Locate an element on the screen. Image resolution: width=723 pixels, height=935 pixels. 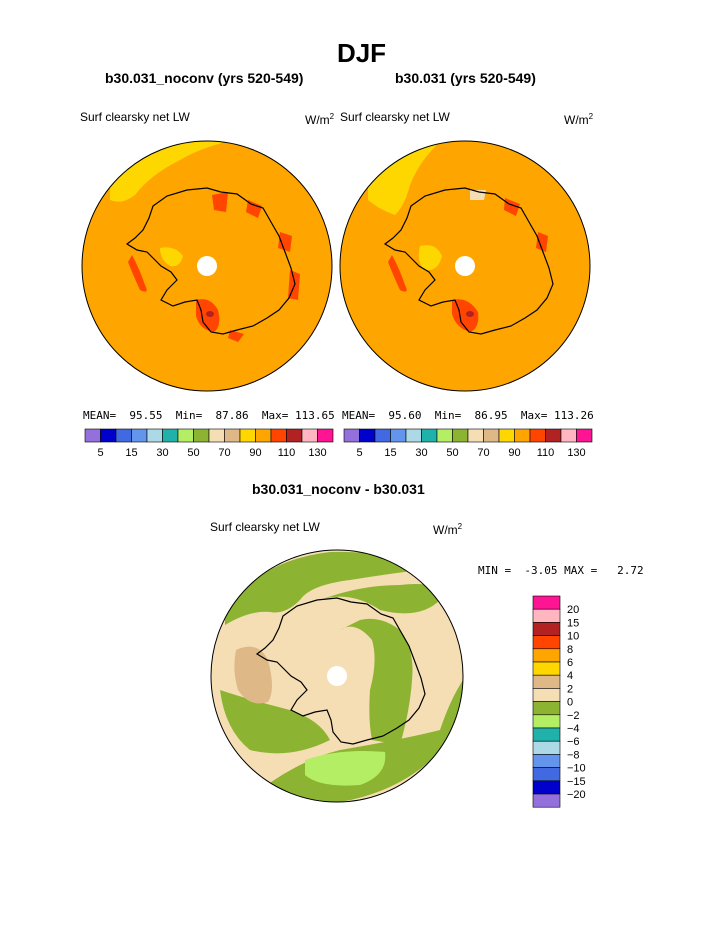
map-diff-pole is located at coordinates (337, 676).